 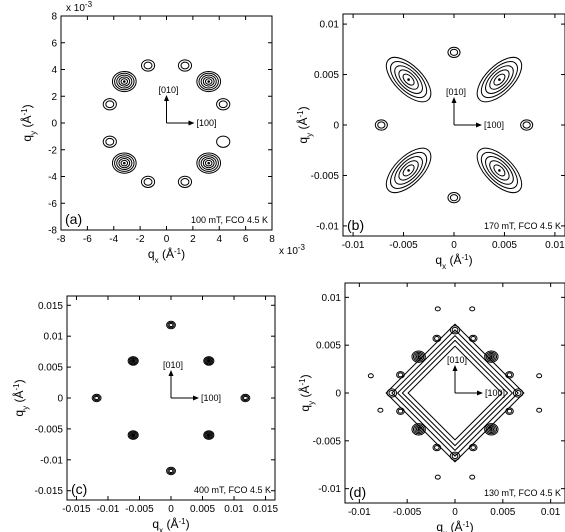 What do you see at coordinates (113, 239) in the screenshot?
I see `x-tick-label: -4` at bounding box center [113, 239].